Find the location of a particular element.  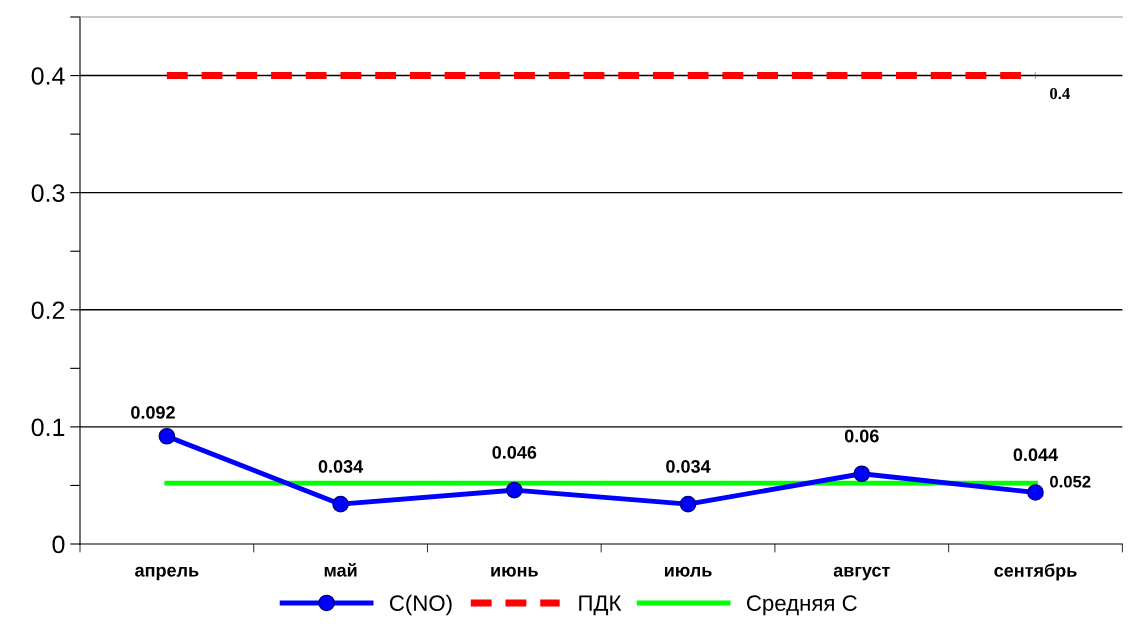

y-tick-label: 0.3 is located at coordinates (48, 193).